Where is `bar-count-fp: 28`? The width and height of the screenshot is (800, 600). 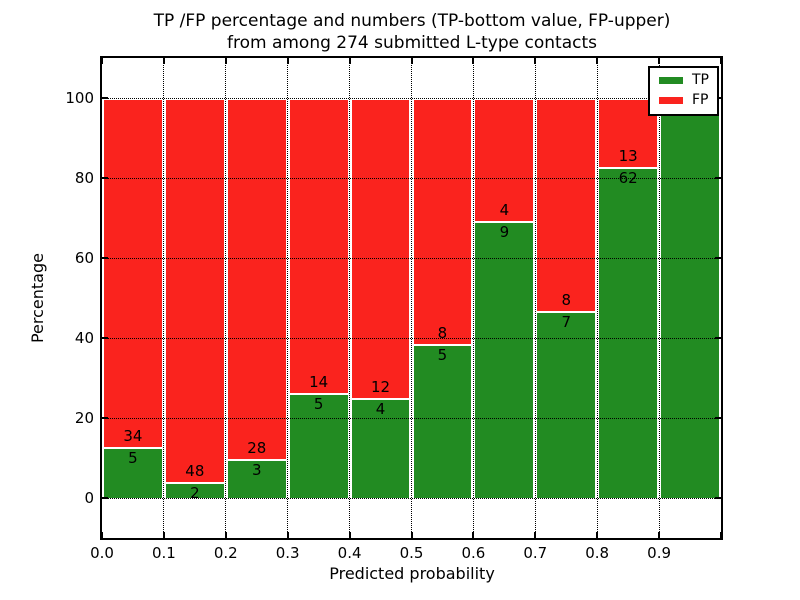 bar-count-fp: 28 is located at coordinates (257, 448).